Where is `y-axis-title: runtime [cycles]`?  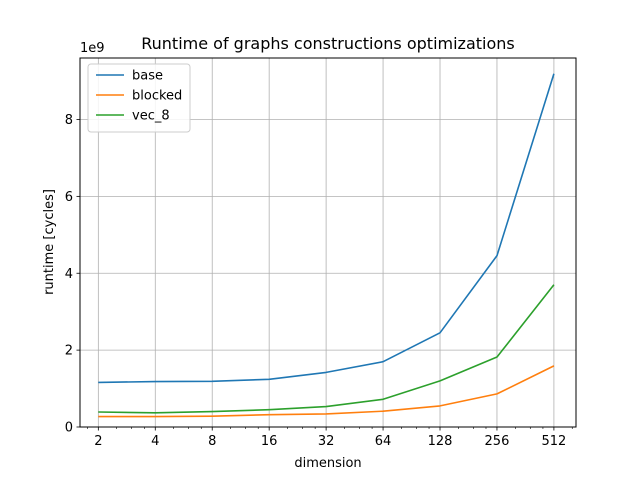 y-axis-title: runtime [cycles] is located at coordinates (49, 242).